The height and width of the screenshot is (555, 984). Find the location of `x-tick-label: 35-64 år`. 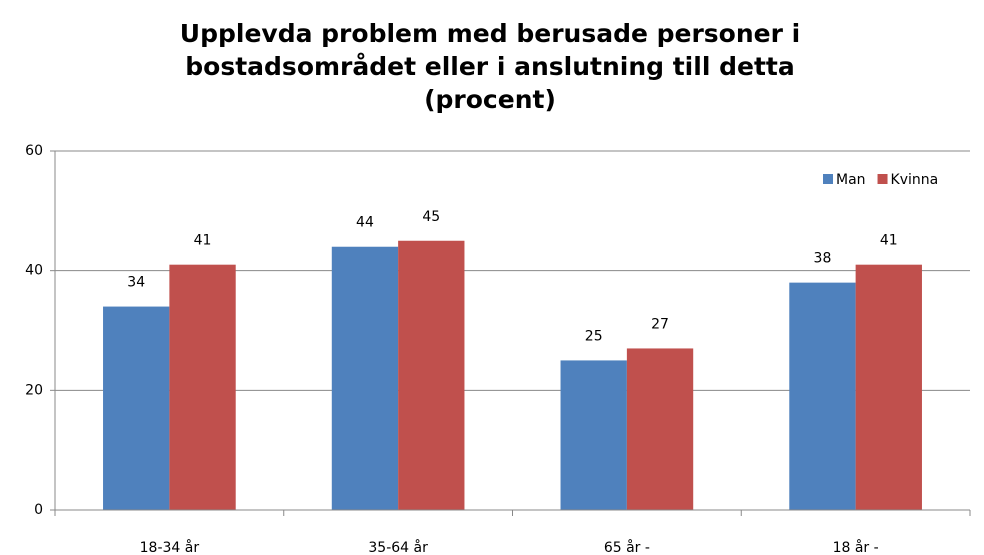

x-tick-label: 35-64 år is located at coordinates (398, 547).